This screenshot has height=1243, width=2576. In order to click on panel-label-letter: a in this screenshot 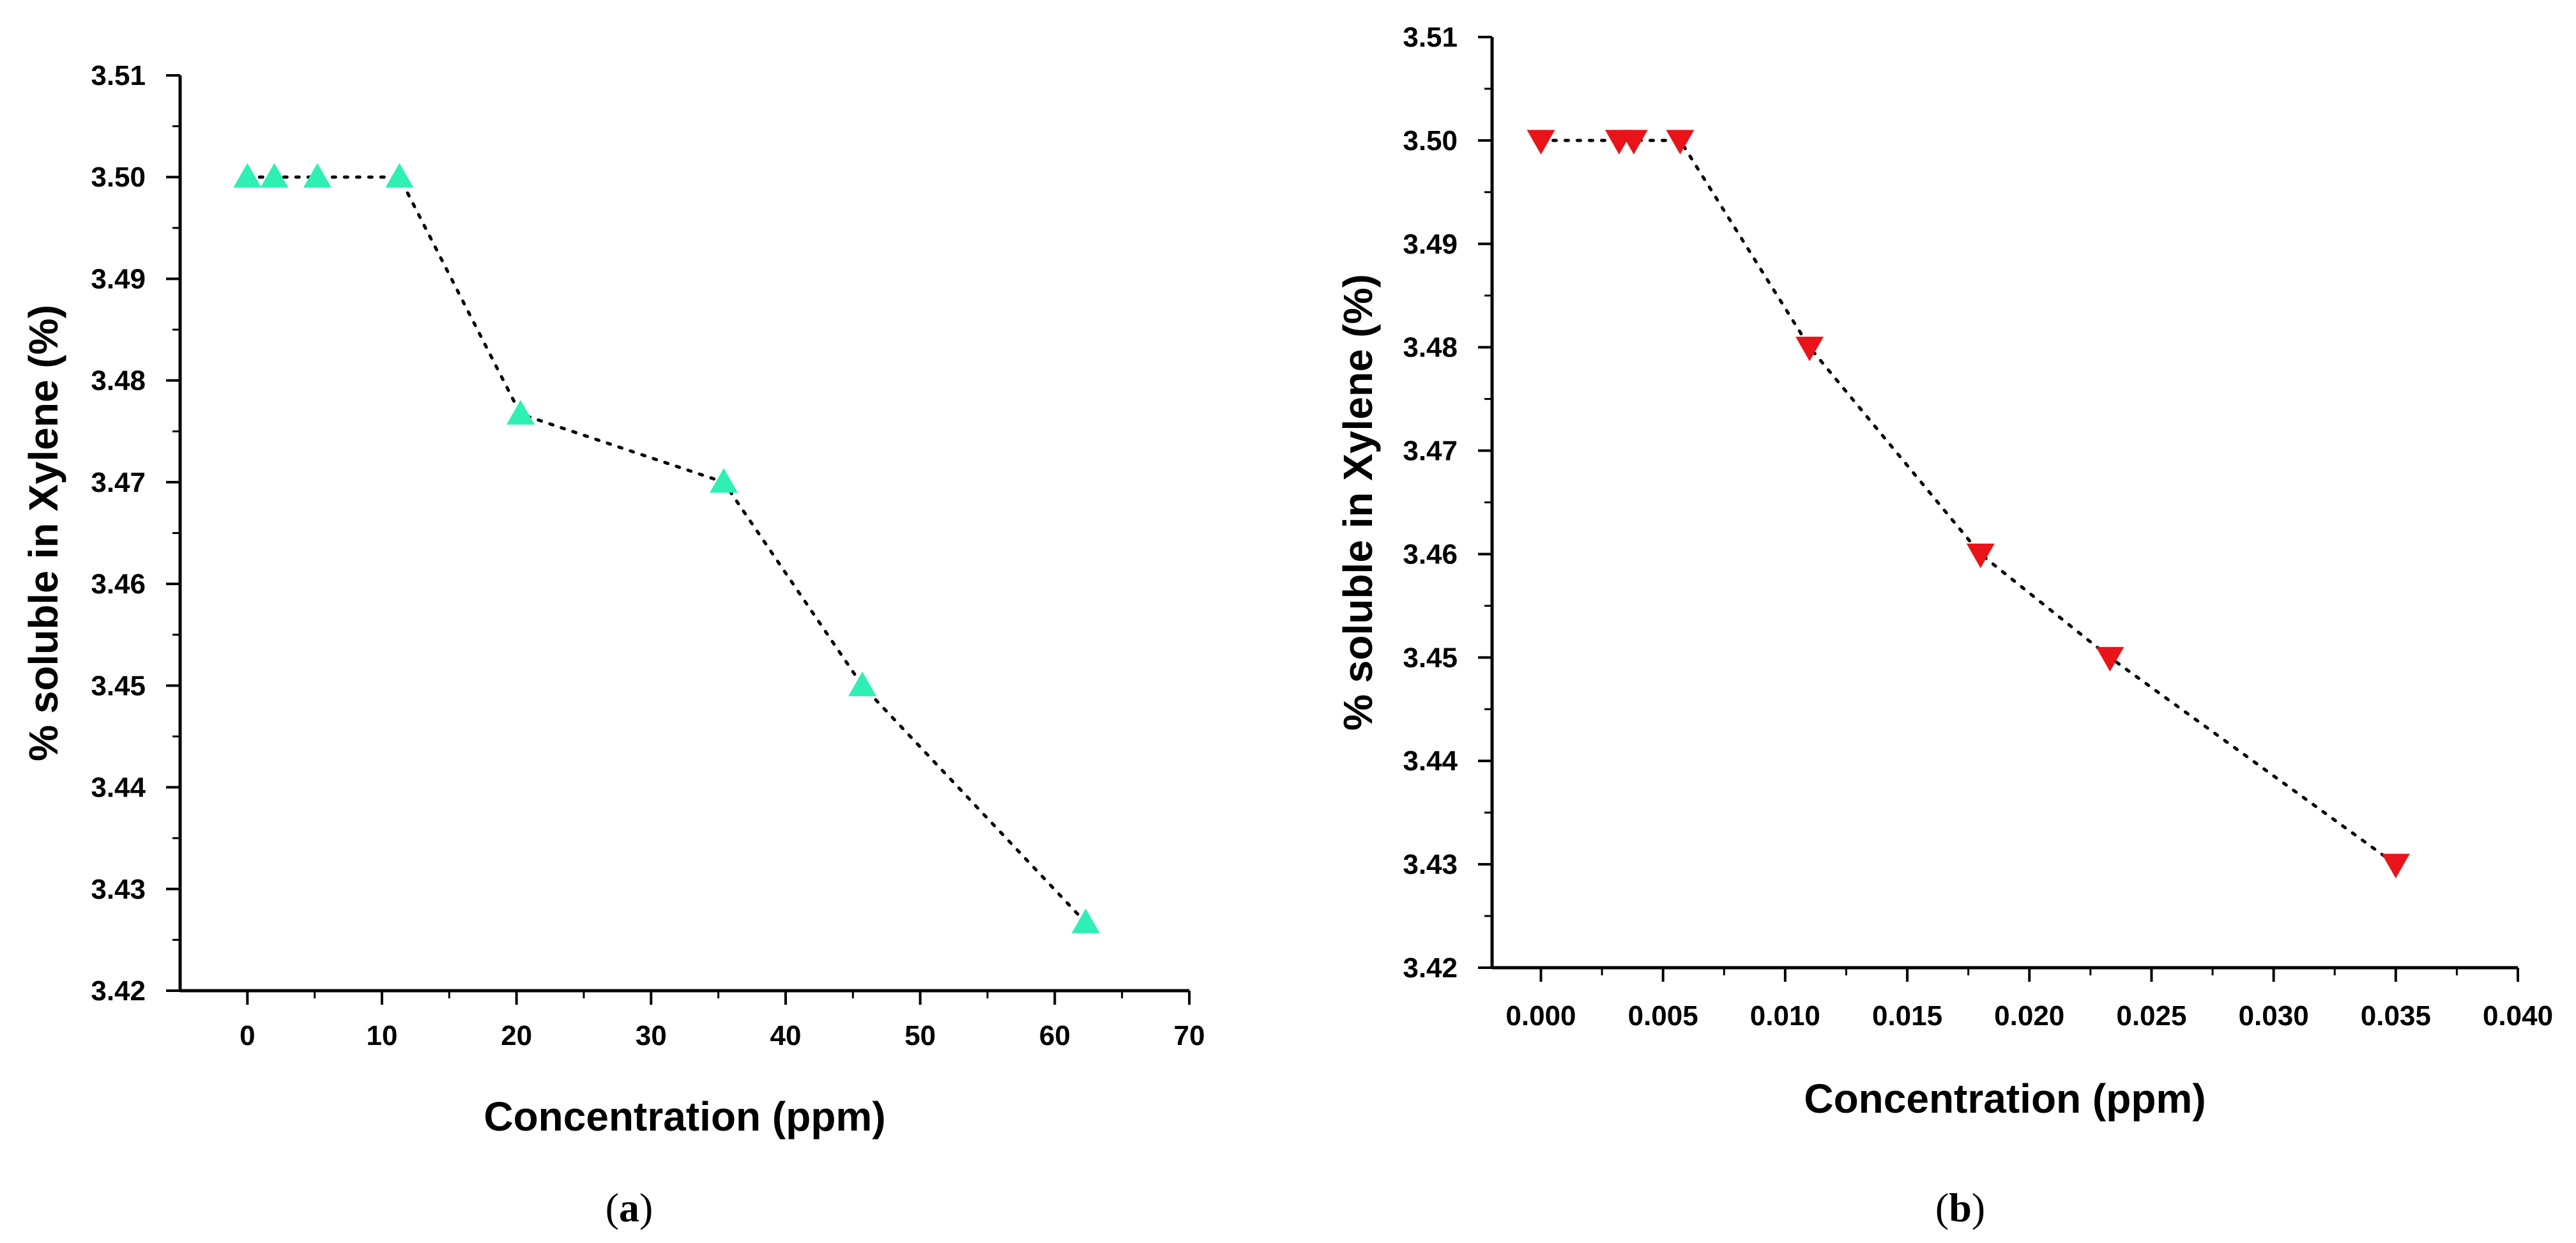, I will do `click(629, 1207)`.